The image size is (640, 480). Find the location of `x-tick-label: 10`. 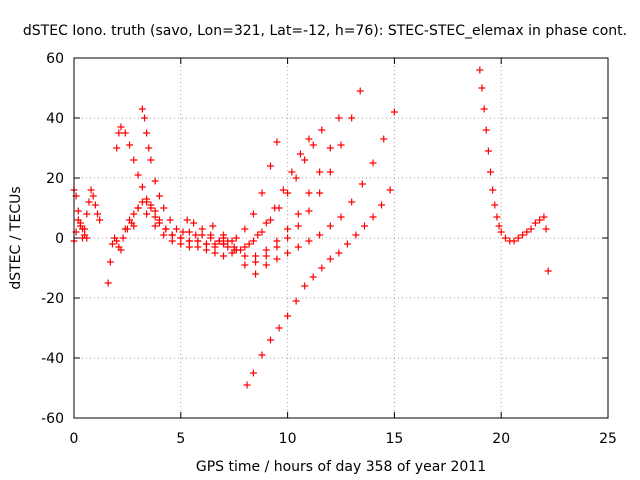

x-tick-label: 10 is located at coordinates (288, 439).